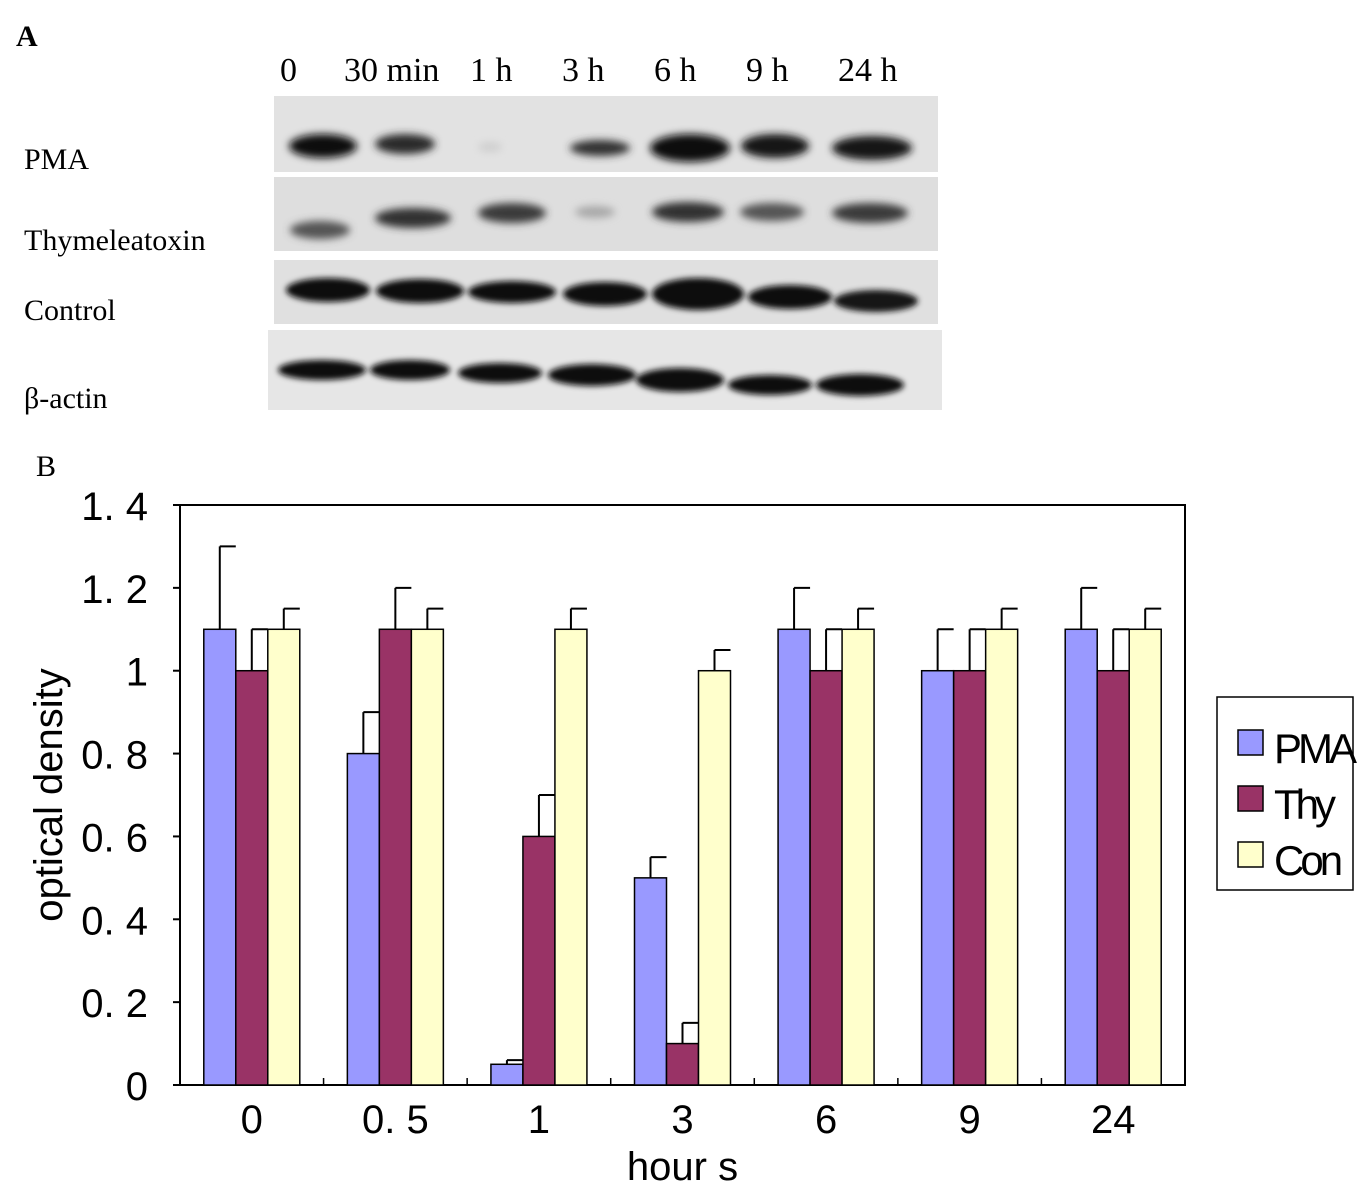 This screenshot has height=1198, width=1370. Describe the element at coordinates (600, 148) in the screenshot. I see `pma-bands` at that location.